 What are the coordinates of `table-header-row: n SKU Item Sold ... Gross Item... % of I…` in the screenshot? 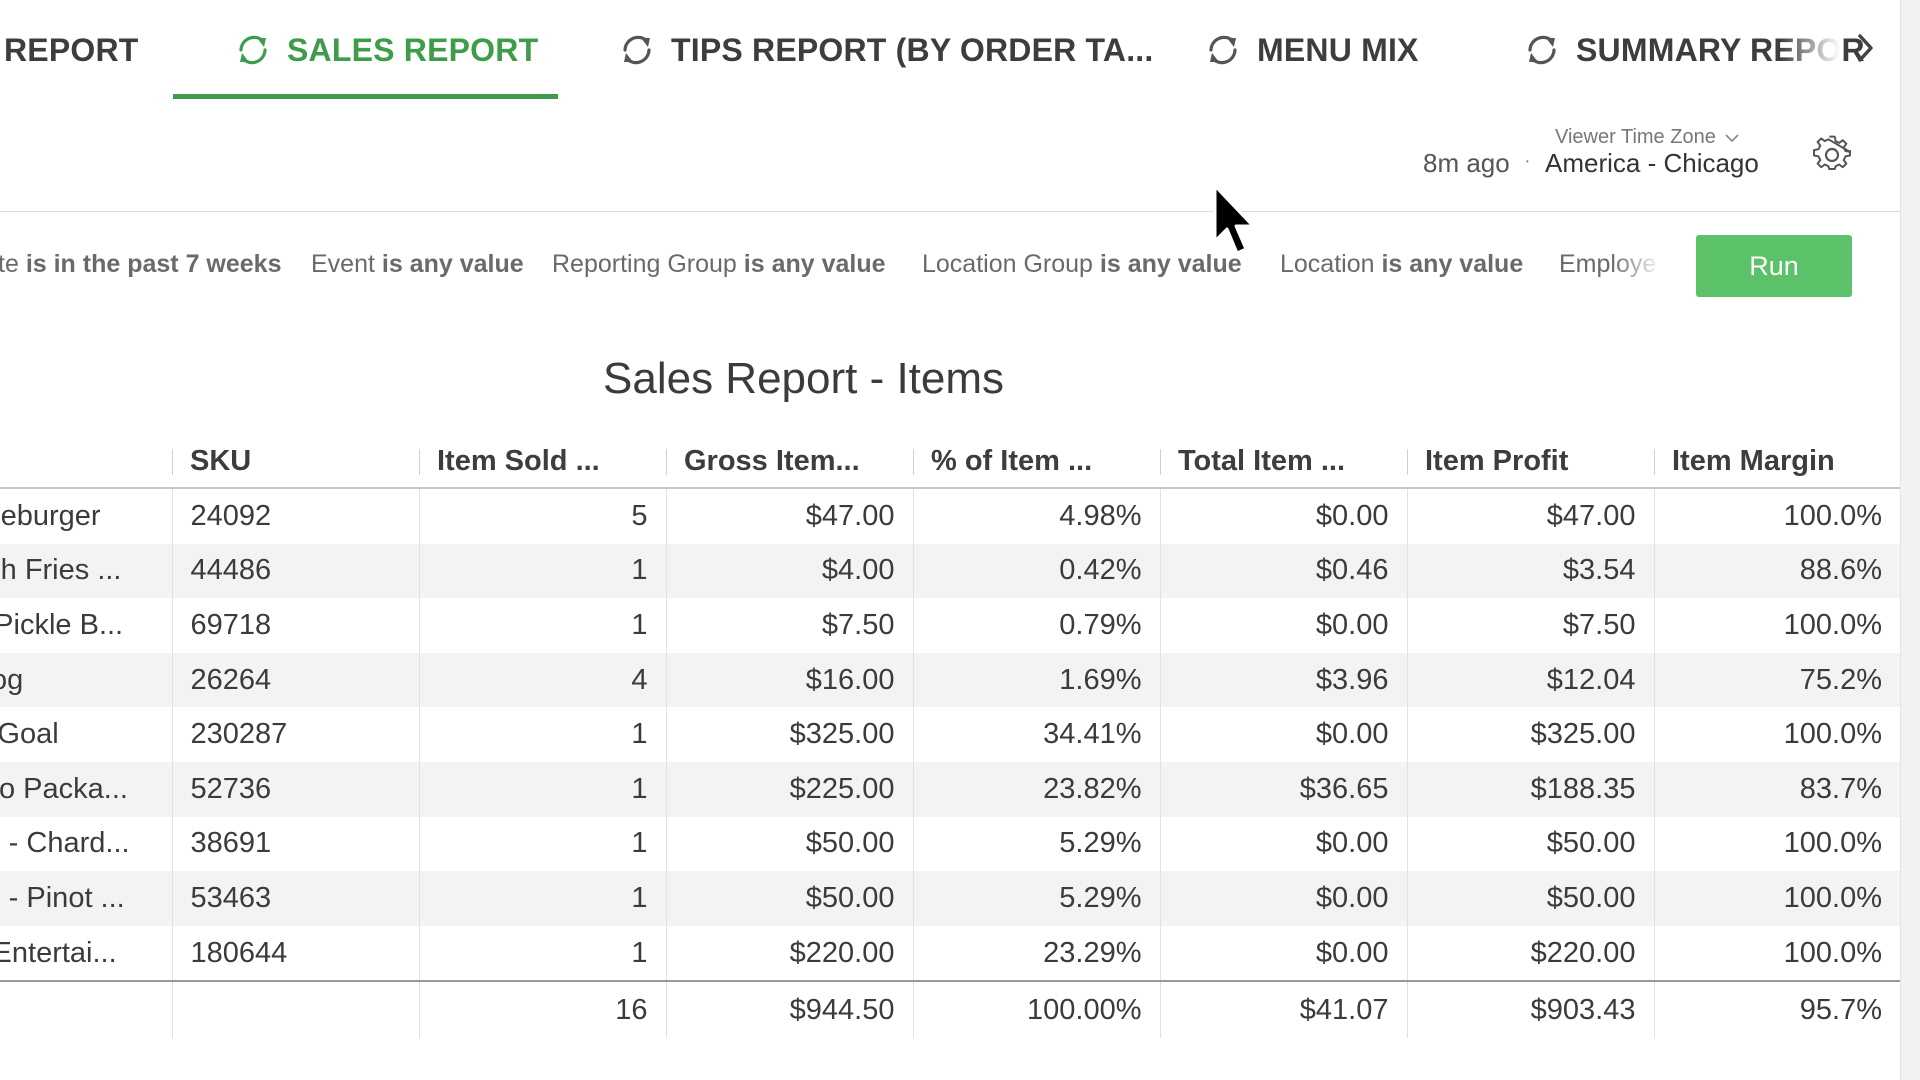 It's located at (950, 462).